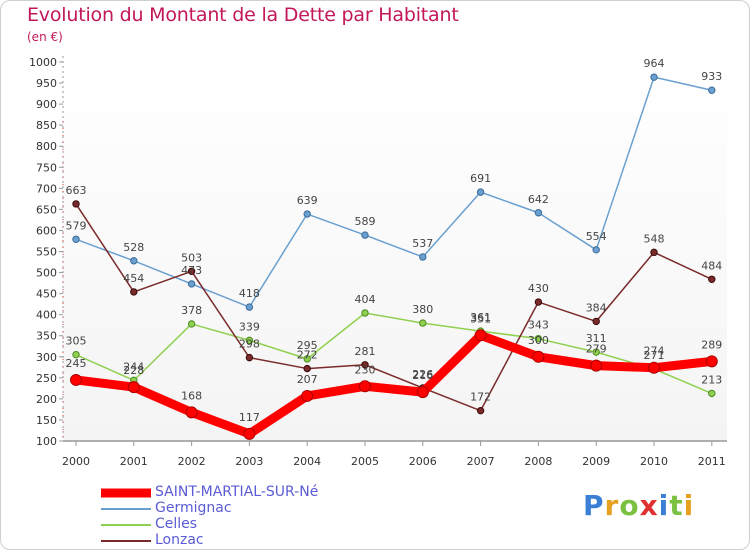 The width and height of the screenshot is (750, 550). What do you see at coordinates (133, 366) in the screenshot?
I see `data-label: 244` at bounding box center [133, 366].